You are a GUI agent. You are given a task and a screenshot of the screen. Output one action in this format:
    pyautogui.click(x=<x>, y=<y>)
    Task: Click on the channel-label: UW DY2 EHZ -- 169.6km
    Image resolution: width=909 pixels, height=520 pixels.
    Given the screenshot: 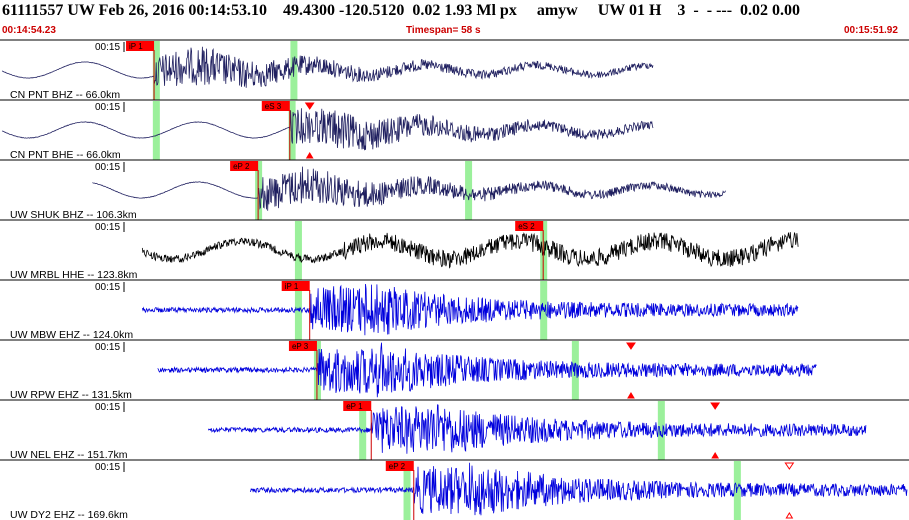 What is the action you would take?
    pyautogui.click(x=69, y=514)
    